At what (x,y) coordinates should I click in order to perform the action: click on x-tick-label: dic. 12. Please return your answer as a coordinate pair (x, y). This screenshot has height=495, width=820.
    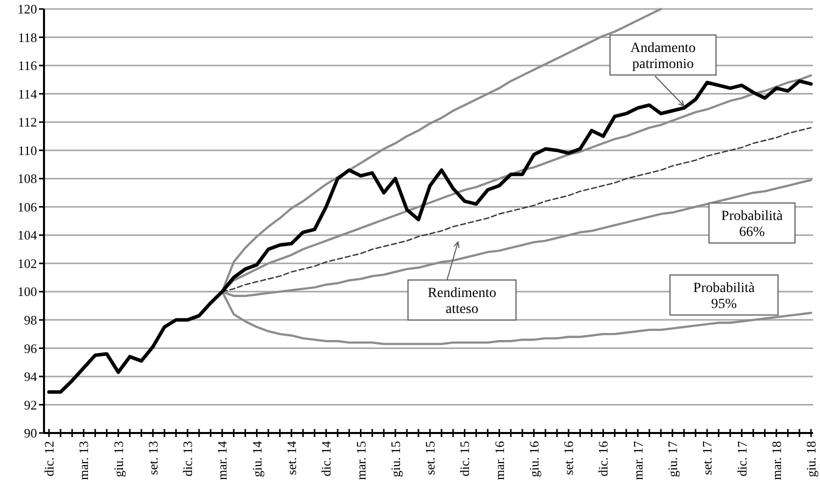
    Looking at the image, I should click on (49, 458).